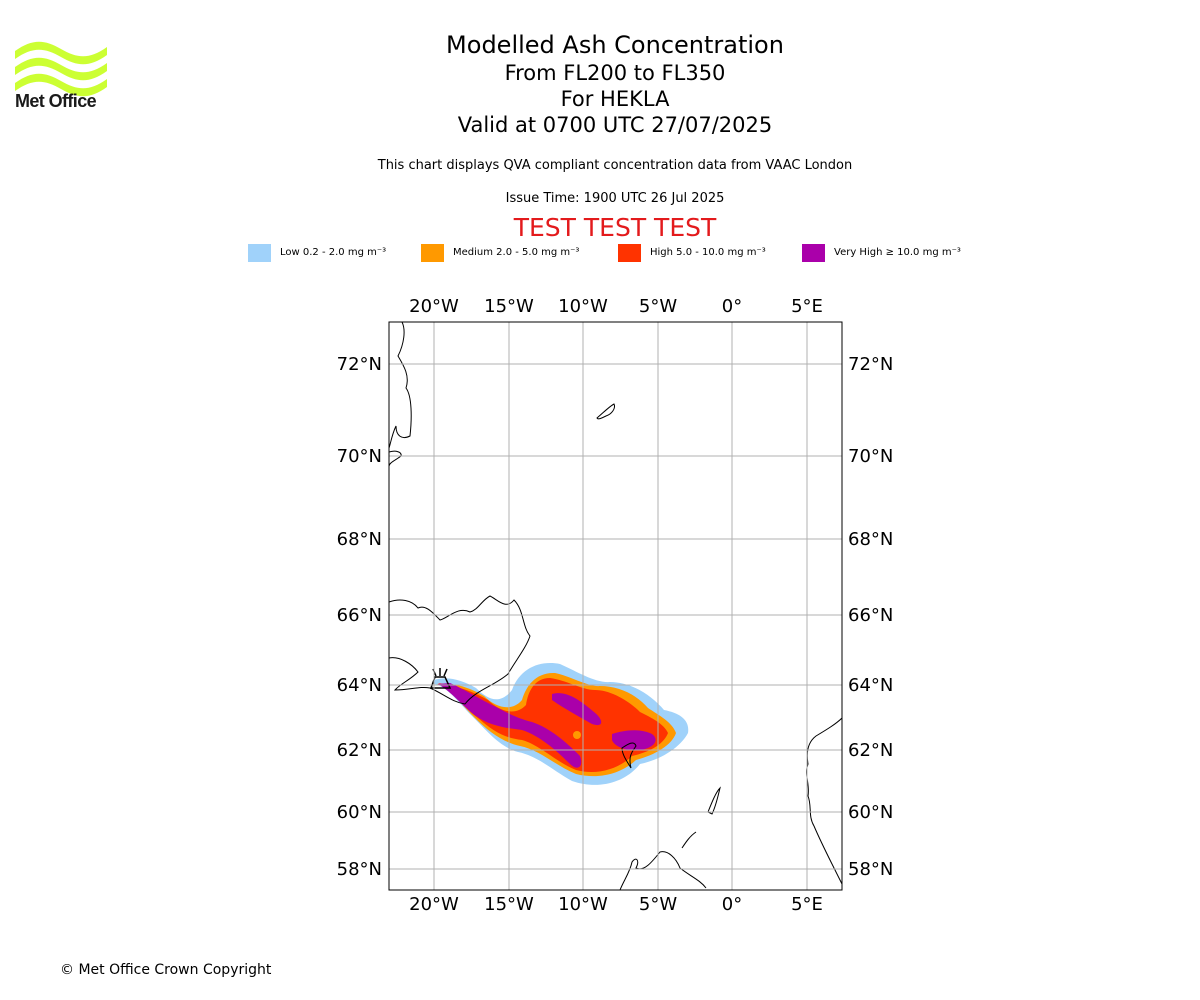 This screenshot has height=1000, width=1200. Describe the element at coordinates (870, 750) in the screenshot. I see `lat-tick-right: 62°N` at that location.